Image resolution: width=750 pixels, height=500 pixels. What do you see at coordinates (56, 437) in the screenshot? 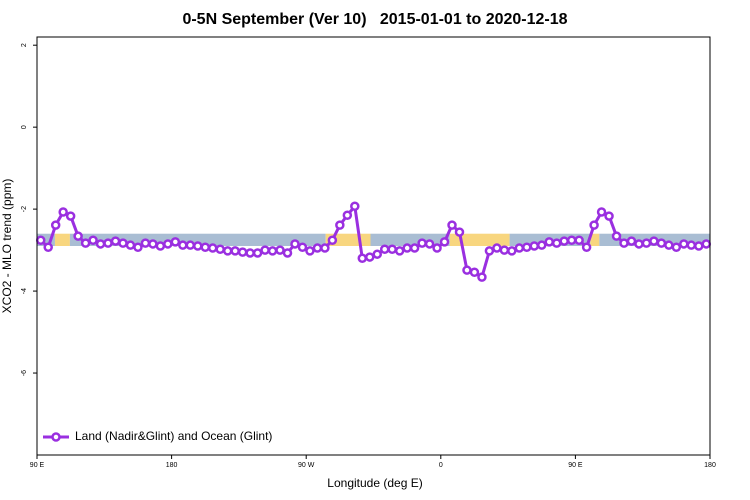
I see `legend-marker` at bounding box center [56, 437].